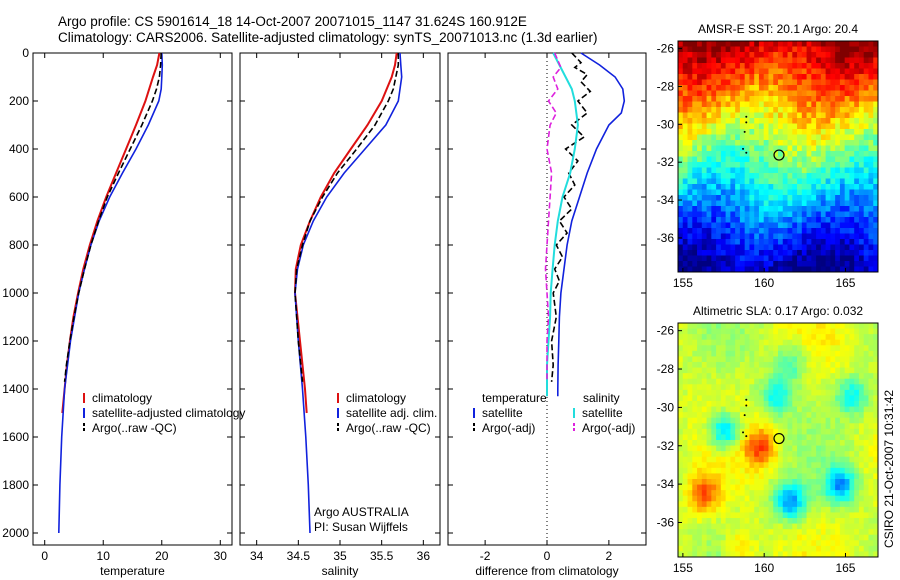  What do you see at coordinates (168, 413) in the screenshot?
I see `temperature-legend-label: satellite-adjusted climatology` at bounding box center [168, 413].